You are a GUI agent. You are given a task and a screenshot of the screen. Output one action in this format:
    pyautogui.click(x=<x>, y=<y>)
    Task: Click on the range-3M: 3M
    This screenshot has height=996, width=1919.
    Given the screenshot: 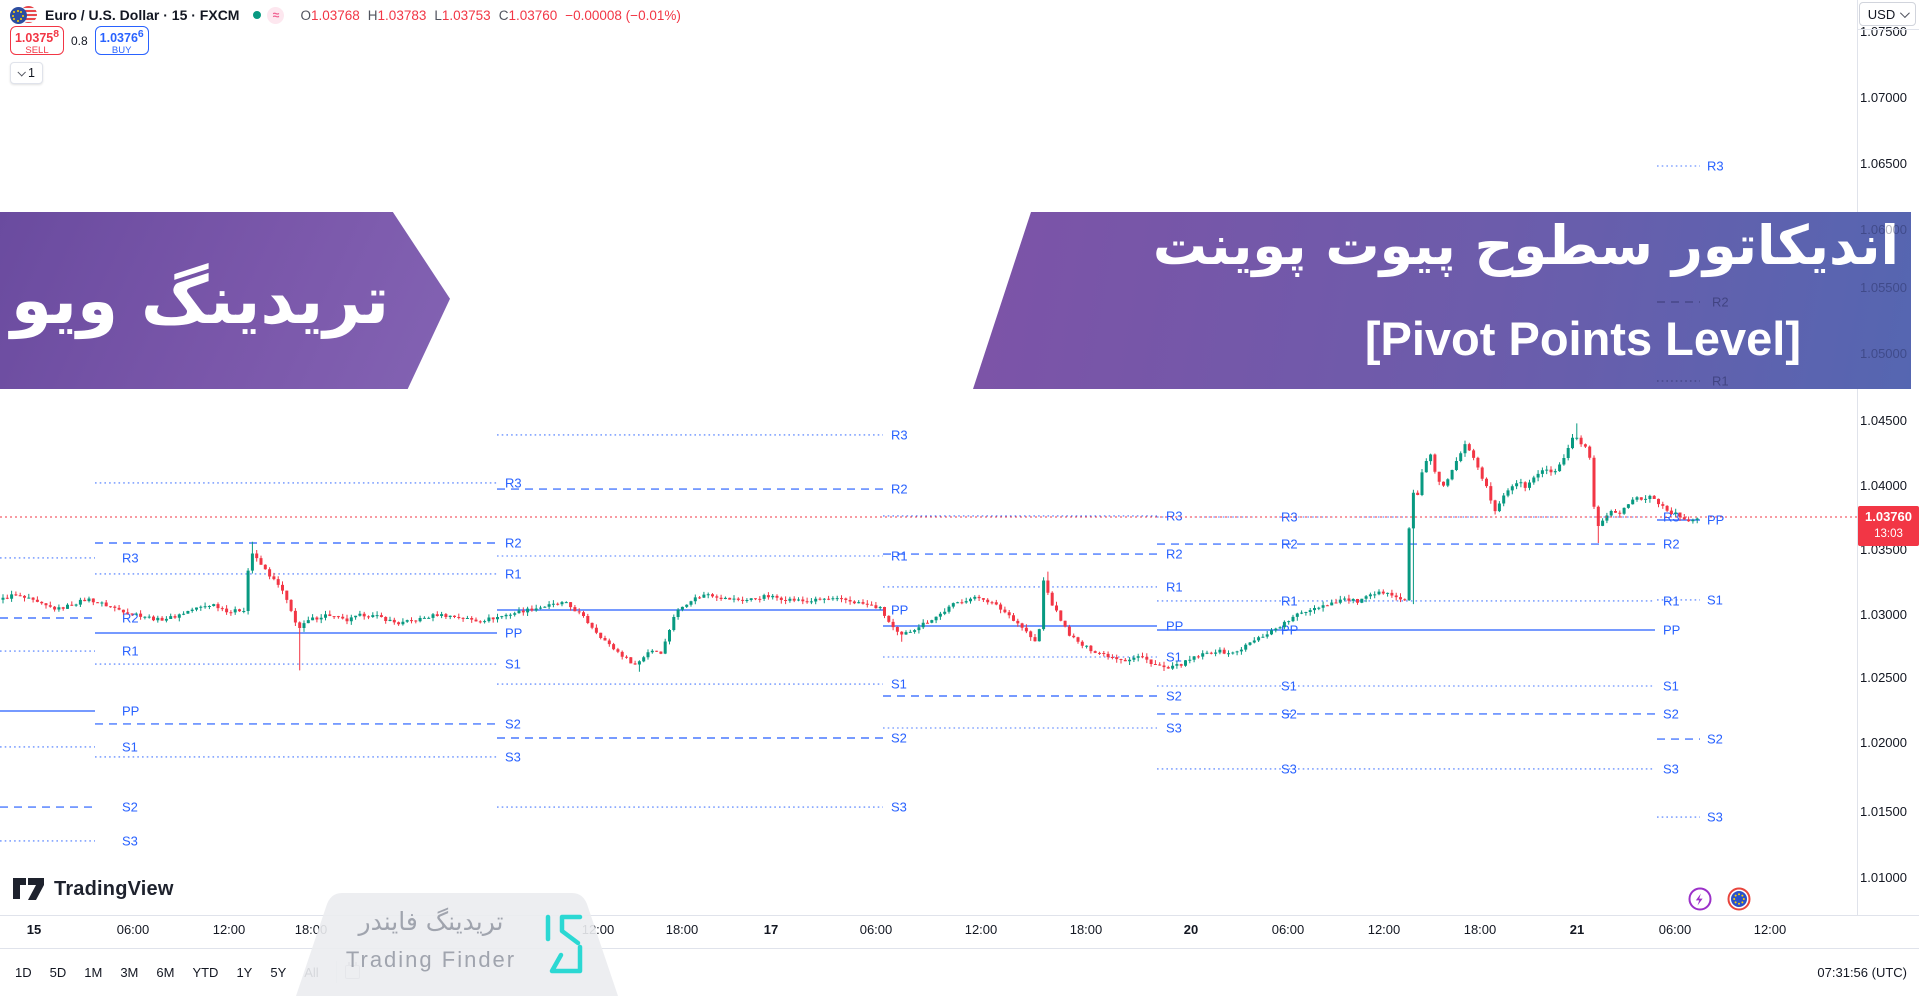 What is the action you would take?
    pyautogui.click(x=129, y=972)
    